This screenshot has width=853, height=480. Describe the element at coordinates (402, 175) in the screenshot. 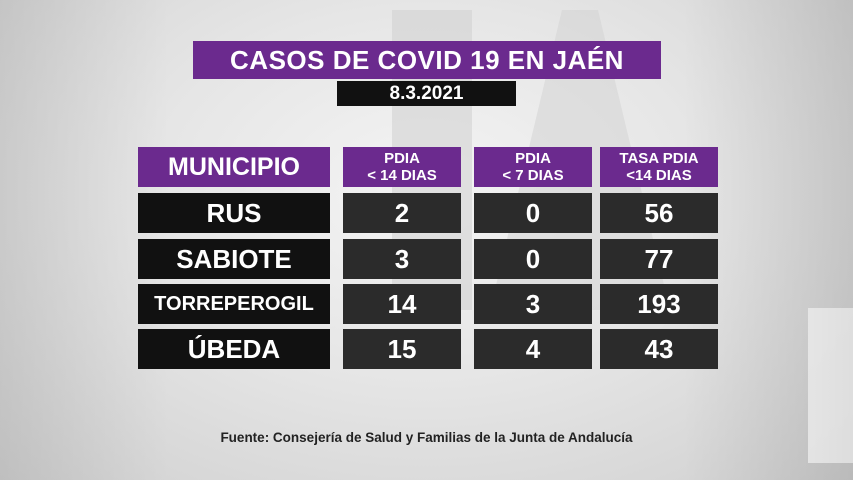

I see `header-pdia-14-line2: < 14 DIAS` at that location.